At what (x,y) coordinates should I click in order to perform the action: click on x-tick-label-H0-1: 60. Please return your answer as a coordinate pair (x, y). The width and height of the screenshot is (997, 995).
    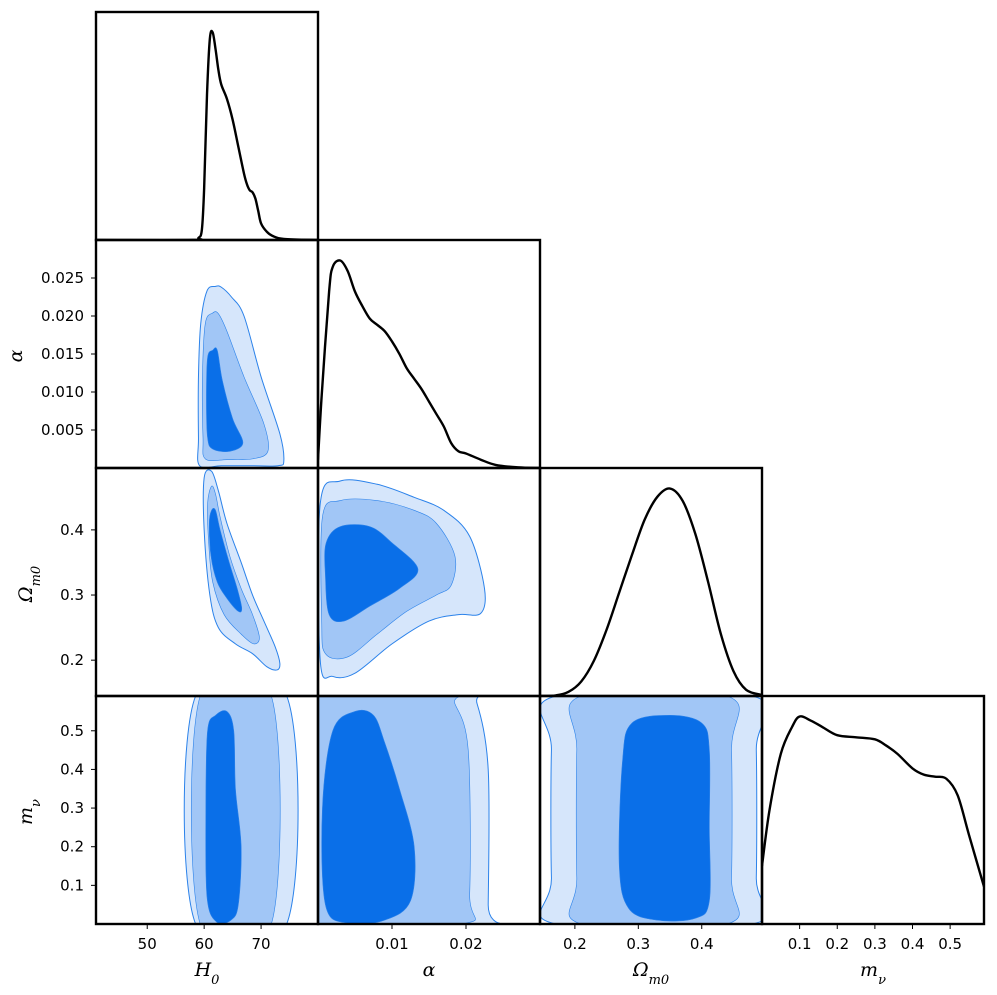
    Looking at the image, I should click on (204, 944).